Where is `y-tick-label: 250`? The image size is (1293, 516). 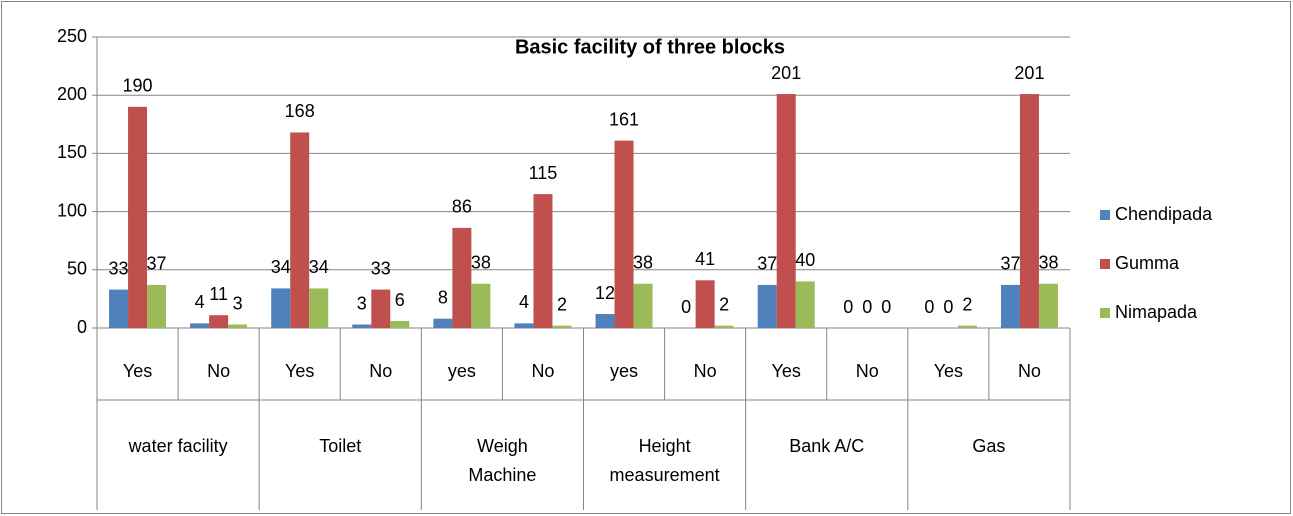
y-tick-label: 250 is located at coordinates (72, 36).